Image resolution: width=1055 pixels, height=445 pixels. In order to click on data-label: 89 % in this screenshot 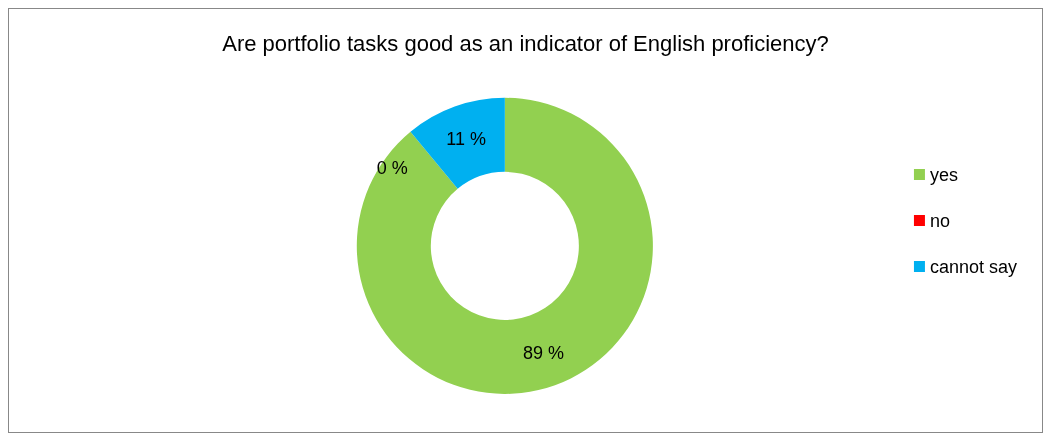, I will do `click(543, 353)`.